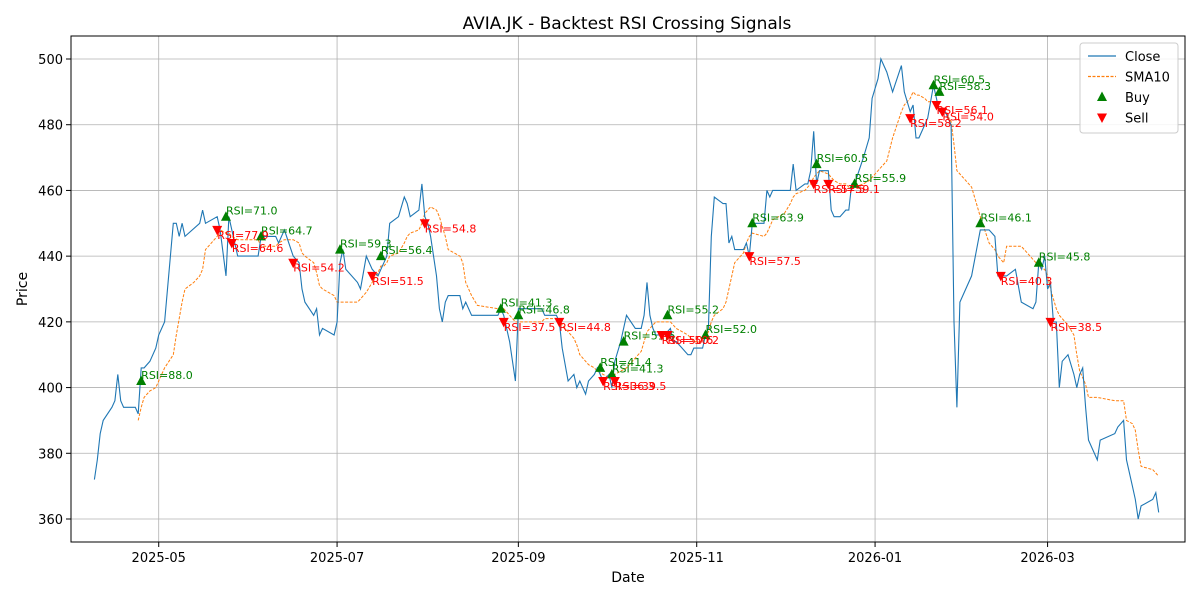 This screenshot has height=600, width=1200. What do you see at coordinates (337, 558) in the screenshot?
I see `x-tick-label: 2025-07` at bounding box center [337, 558].